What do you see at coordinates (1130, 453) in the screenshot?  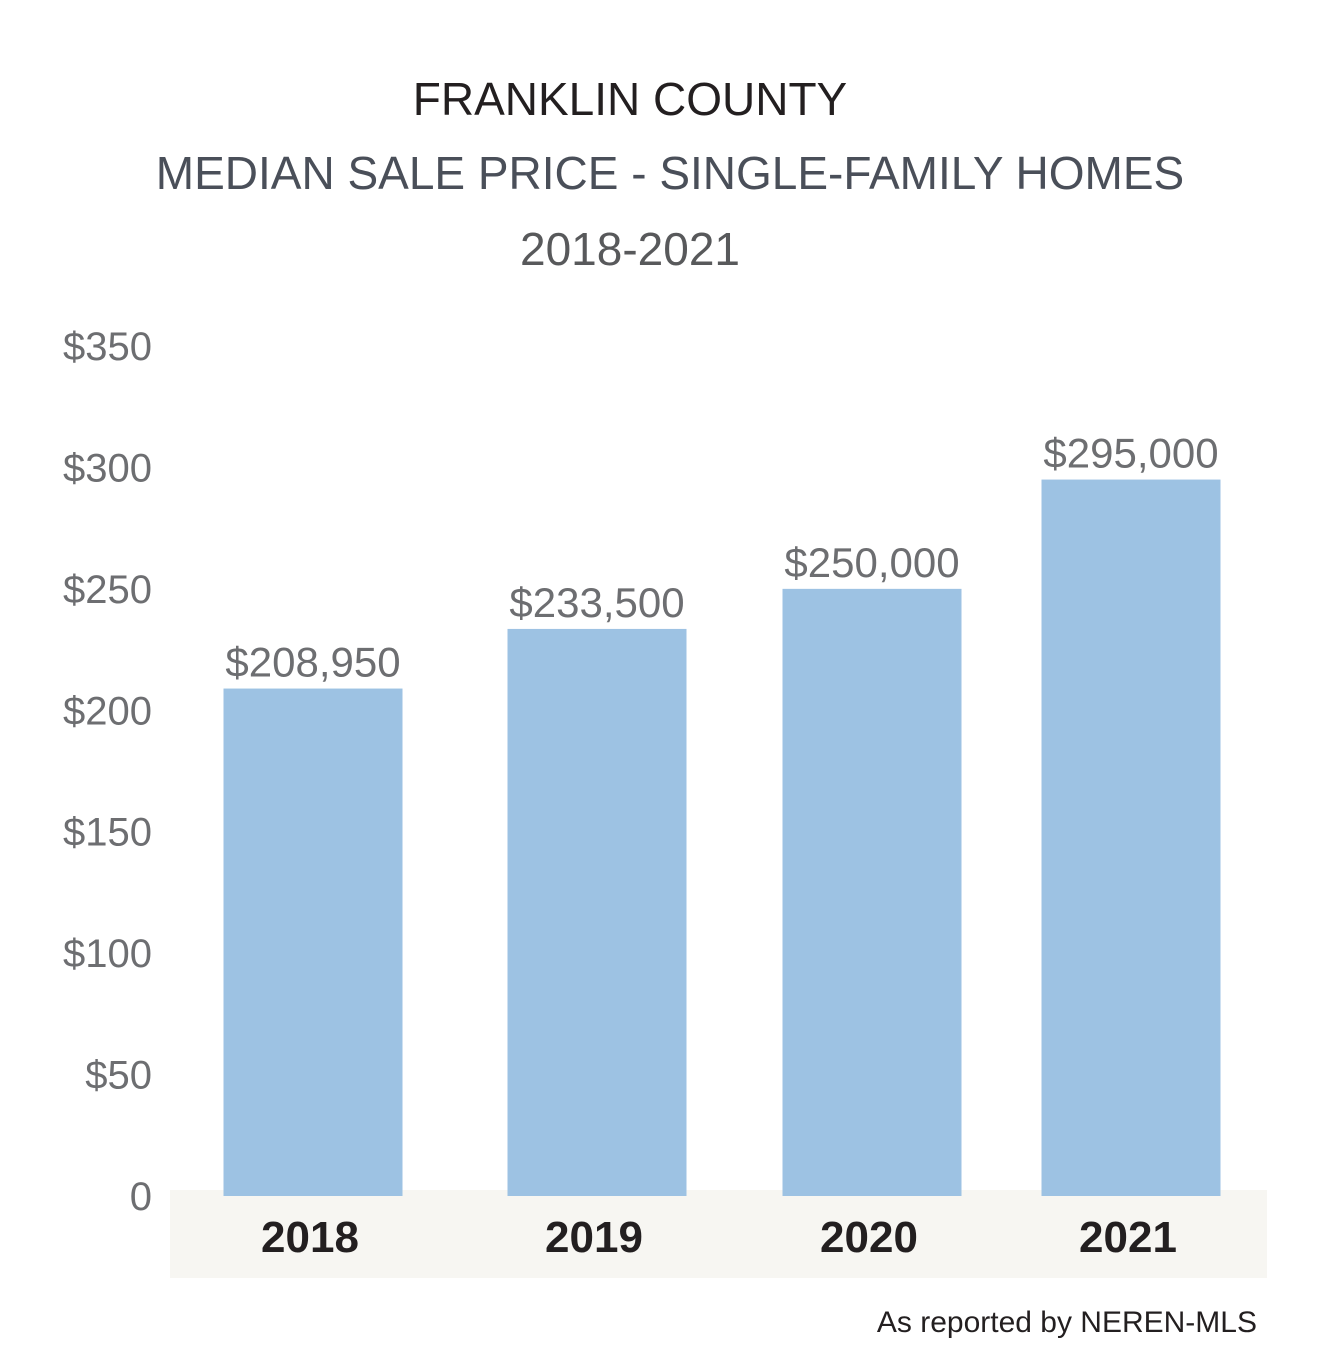 I see `data-label-2021: $295,000` at bounding box center [1130, 453].